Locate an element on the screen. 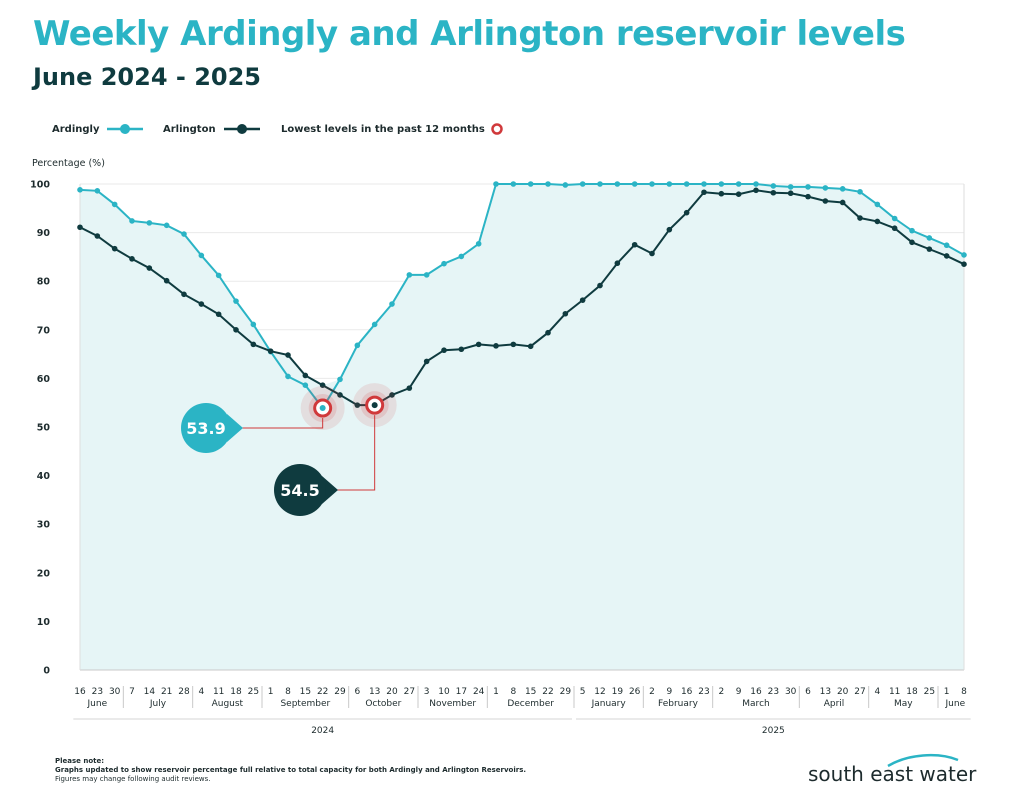 This screenshot has height=806, width=1024. callout-value-ardingly: 53.9 is located at coordinates (205, 428).